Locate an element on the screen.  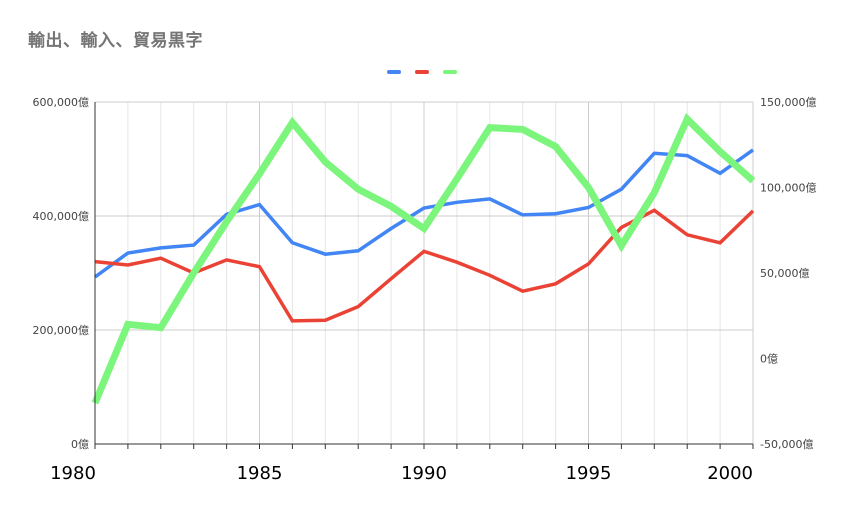
y-right-tick-label: 0億 is located at coordinates (769, 359).